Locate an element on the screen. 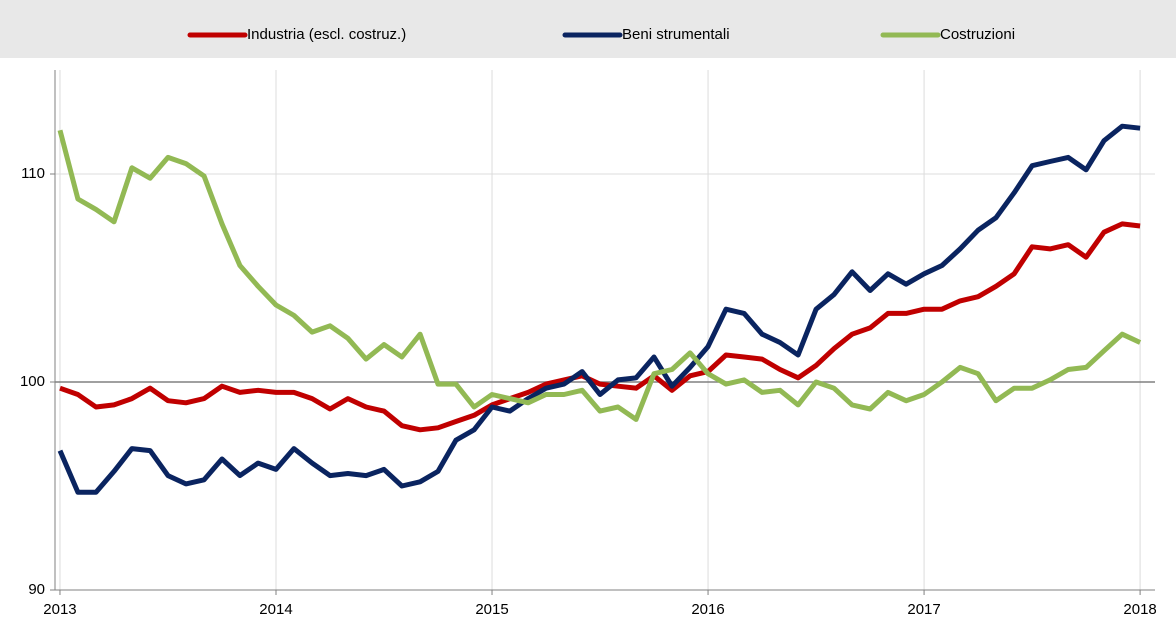 The height and width of the screenshot is (631, 1176). x-tick-label: 2017 is located at coordinates (923, 609).